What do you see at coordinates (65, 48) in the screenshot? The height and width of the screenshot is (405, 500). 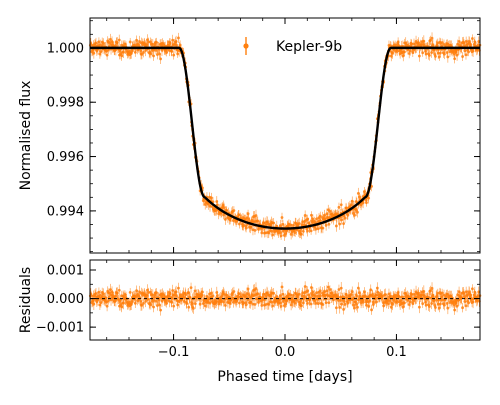 I see `y-tick-label: 1.000` at bounding box center [65, 48].